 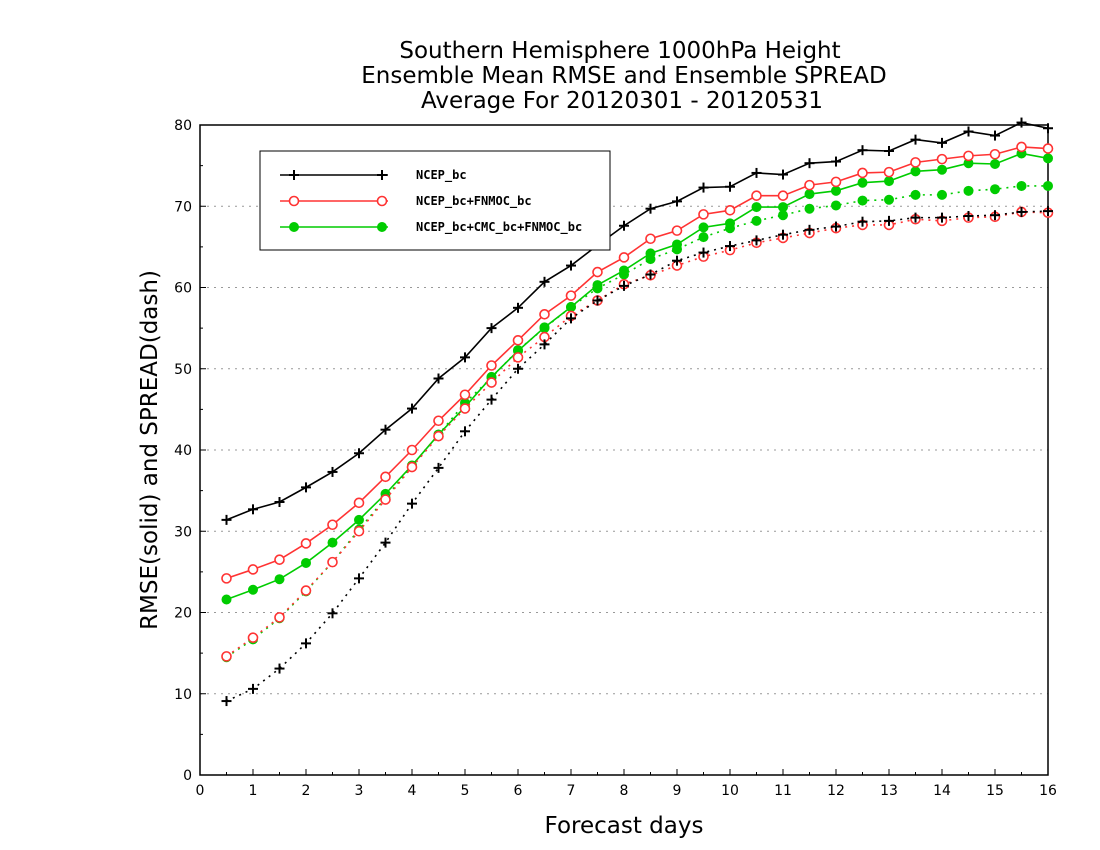 I want to click on x-tick-label-12: 12, so click(x=836, y=791).